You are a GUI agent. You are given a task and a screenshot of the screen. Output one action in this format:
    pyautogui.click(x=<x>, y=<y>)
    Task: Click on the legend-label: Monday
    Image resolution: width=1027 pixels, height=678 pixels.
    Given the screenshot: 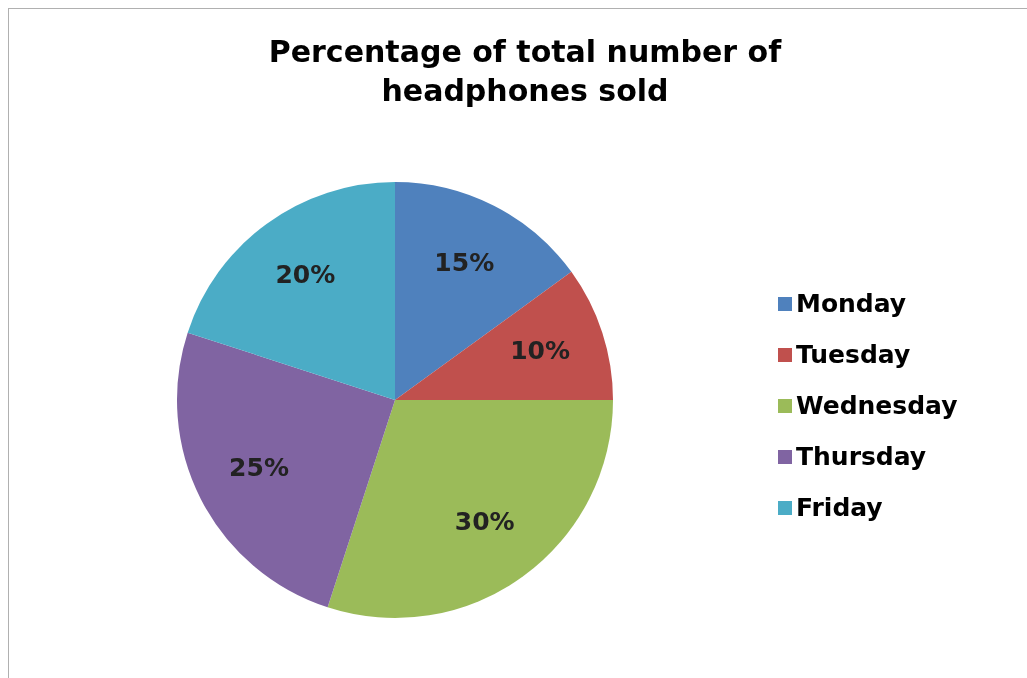 What is the action you would take?
    pyautogui.click(x=851, y=303)
    